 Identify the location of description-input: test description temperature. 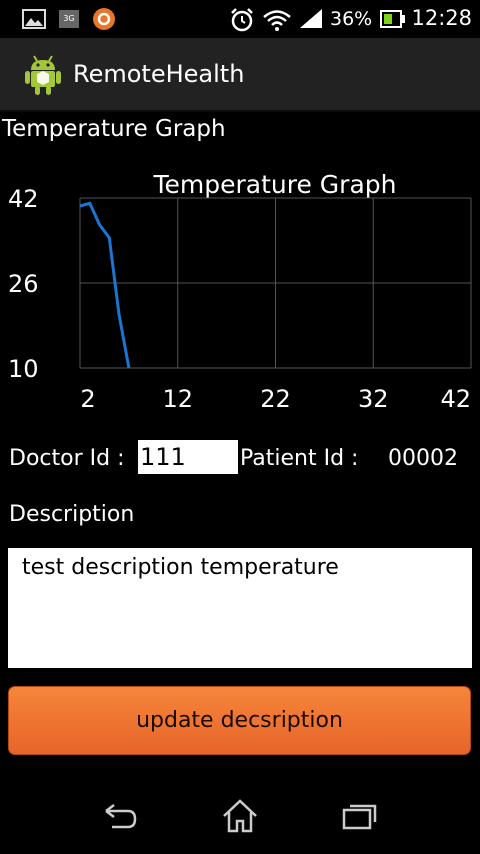
(240, 608).